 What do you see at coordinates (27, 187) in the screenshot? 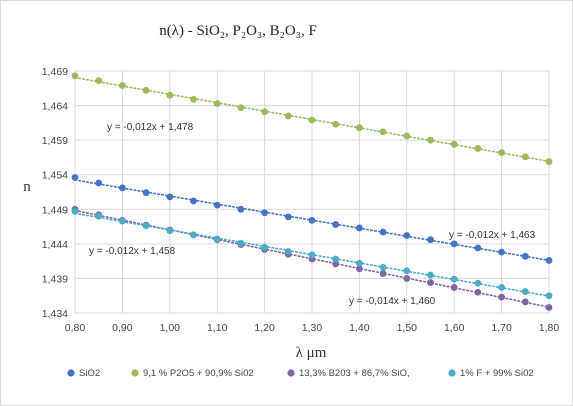
I see `y-axis-label: n` at bounding box center [27, 187].